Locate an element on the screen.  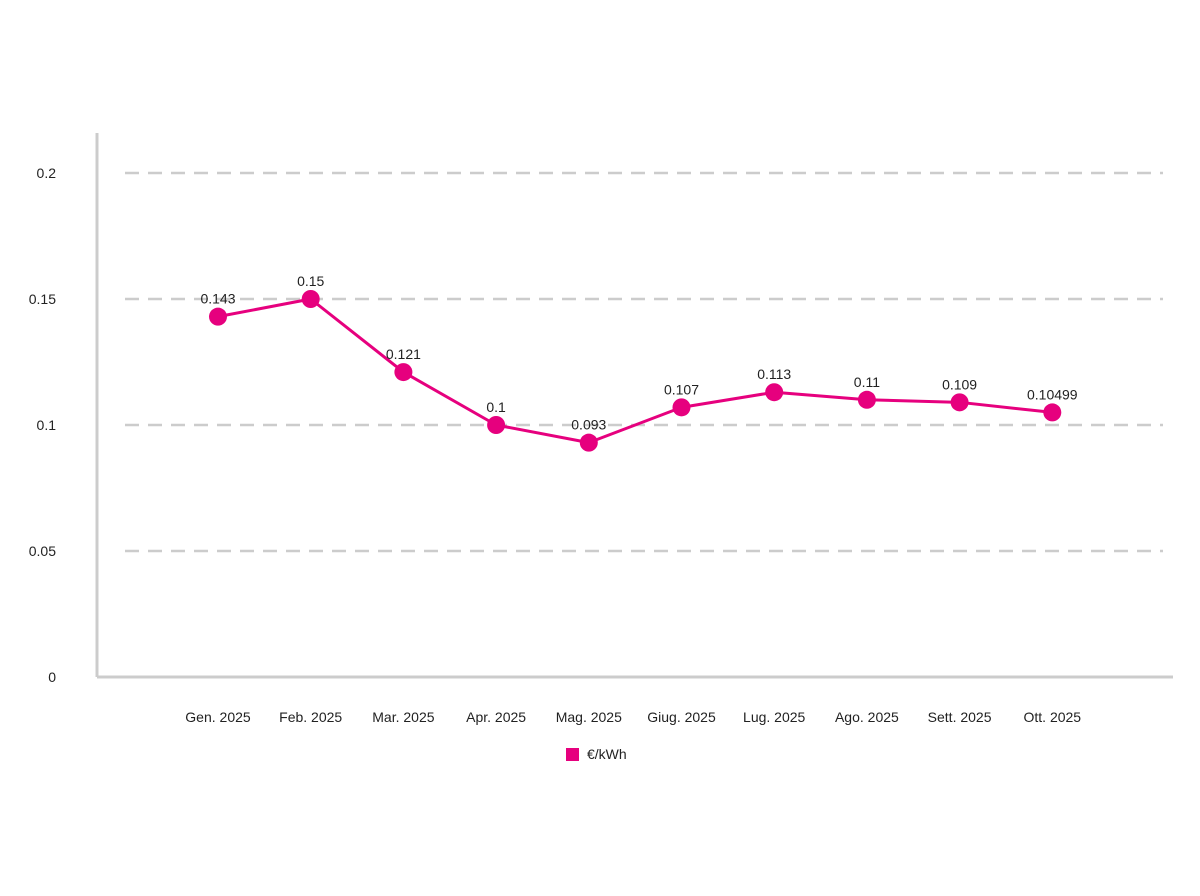
data-label: 0.113 is located at coordinates (774, 374).